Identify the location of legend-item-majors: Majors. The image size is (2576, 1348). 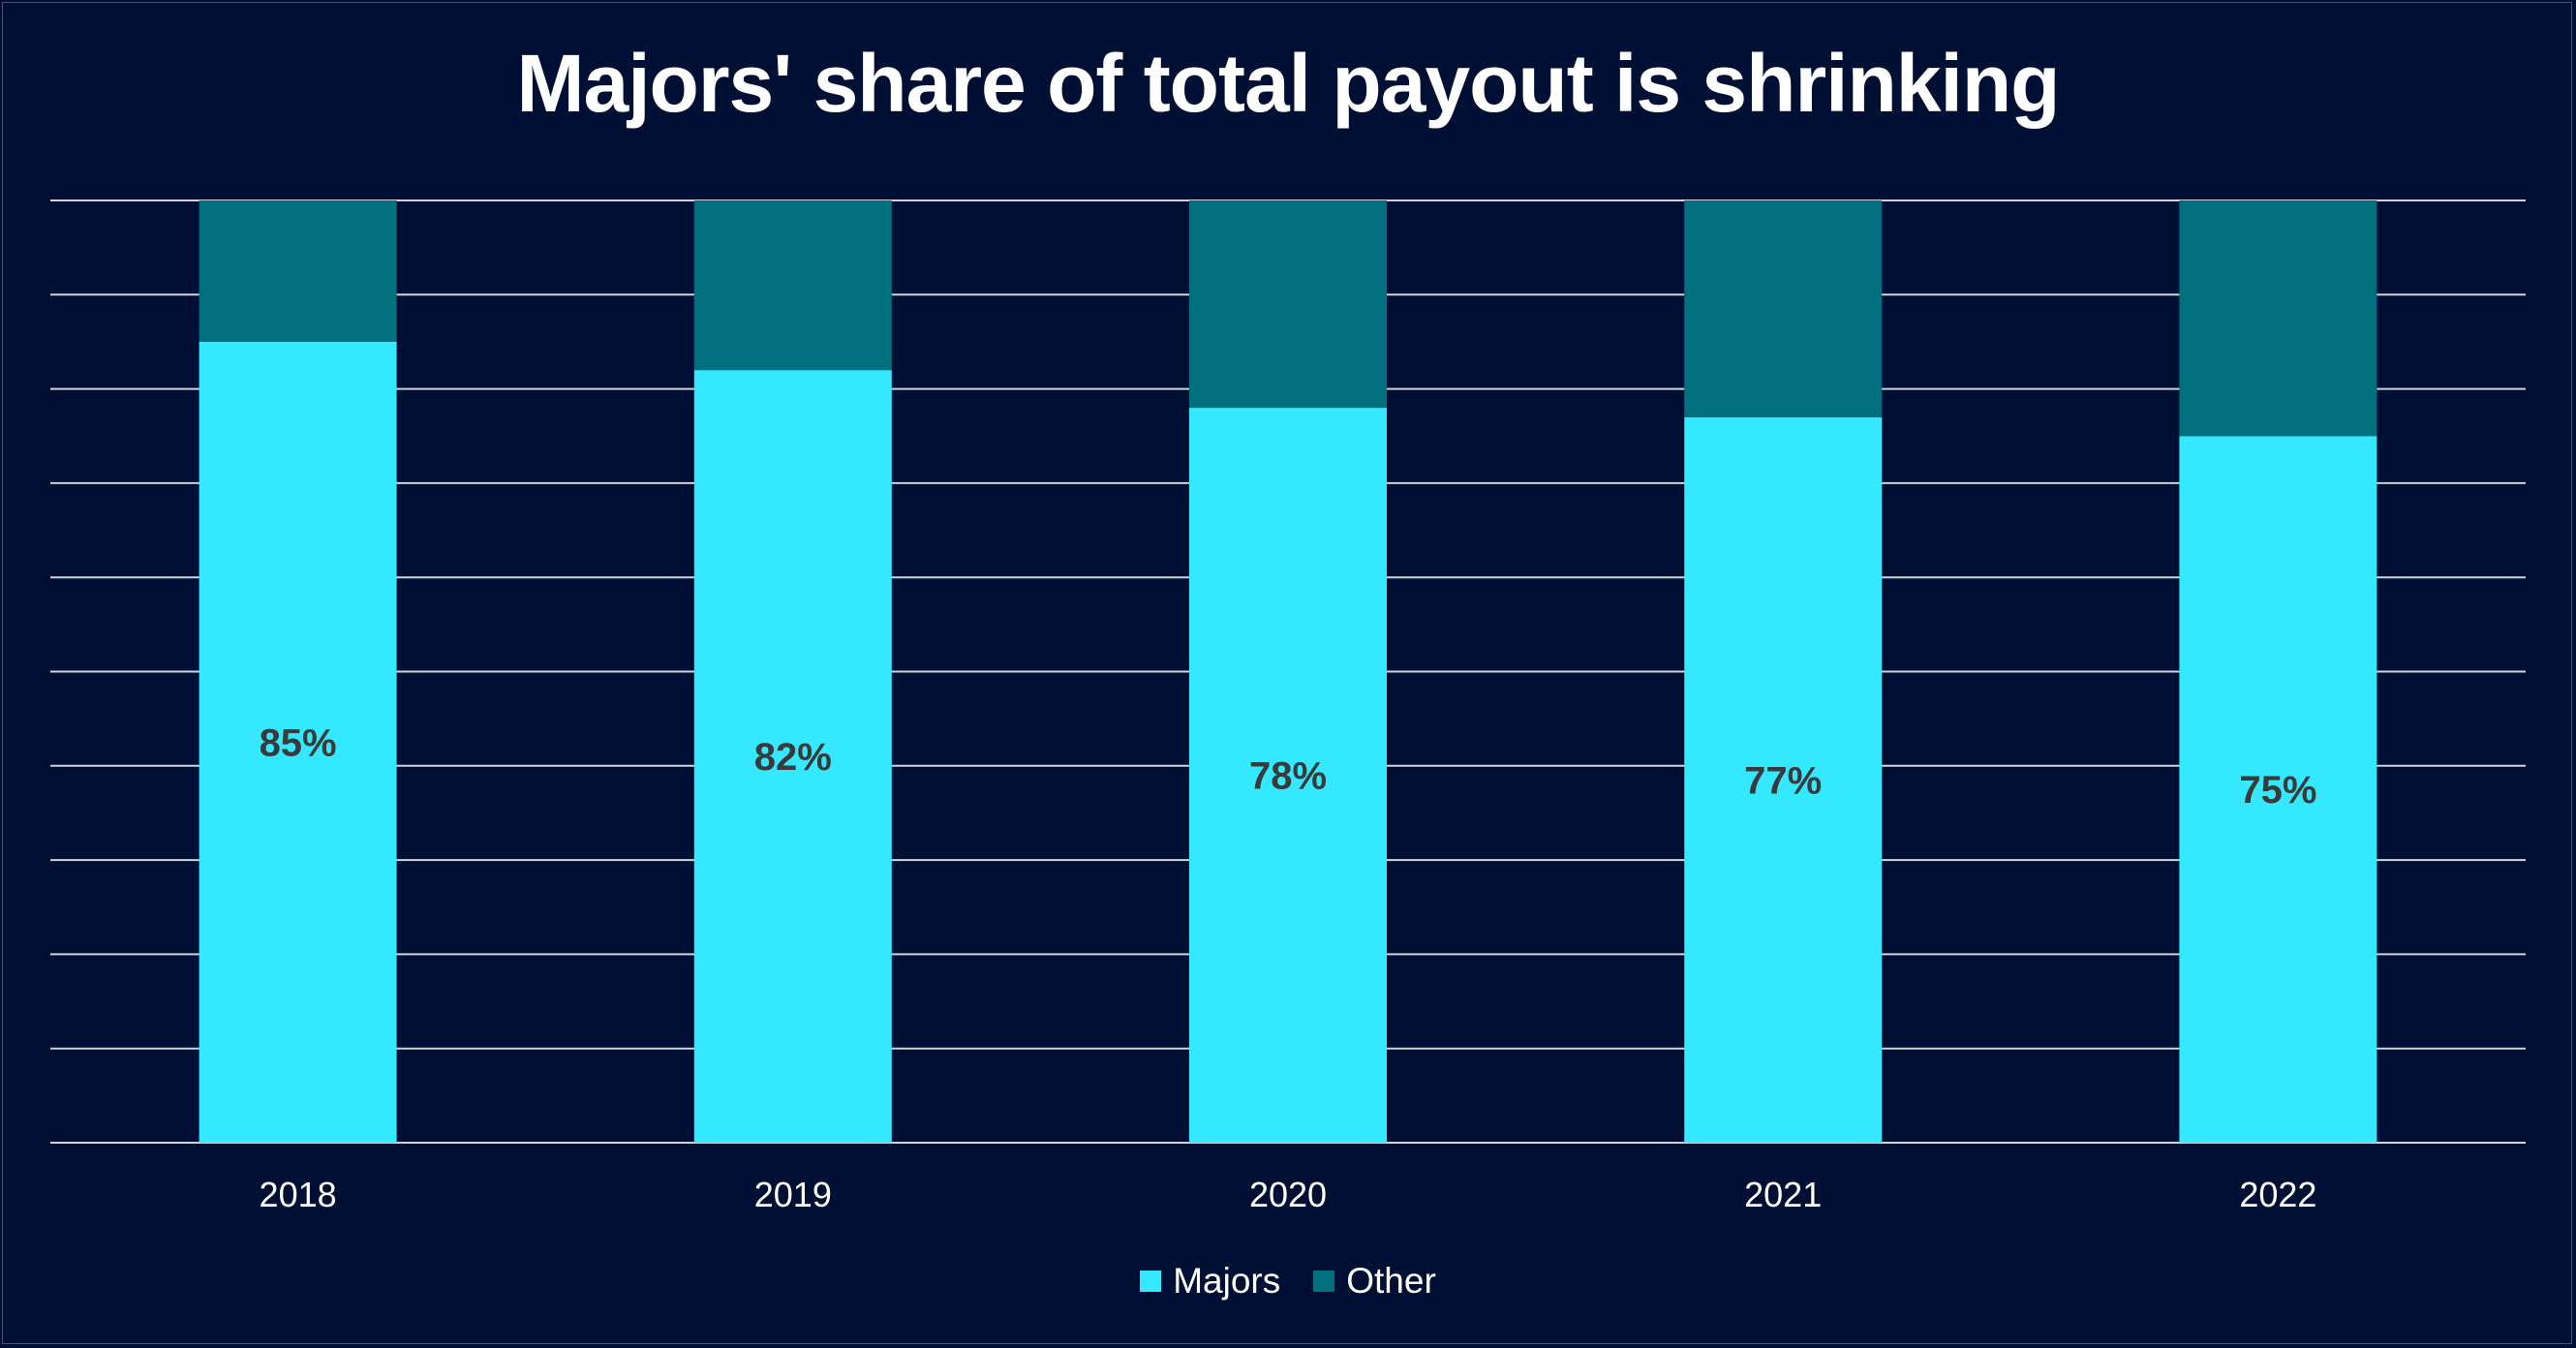
(1210, 1281).